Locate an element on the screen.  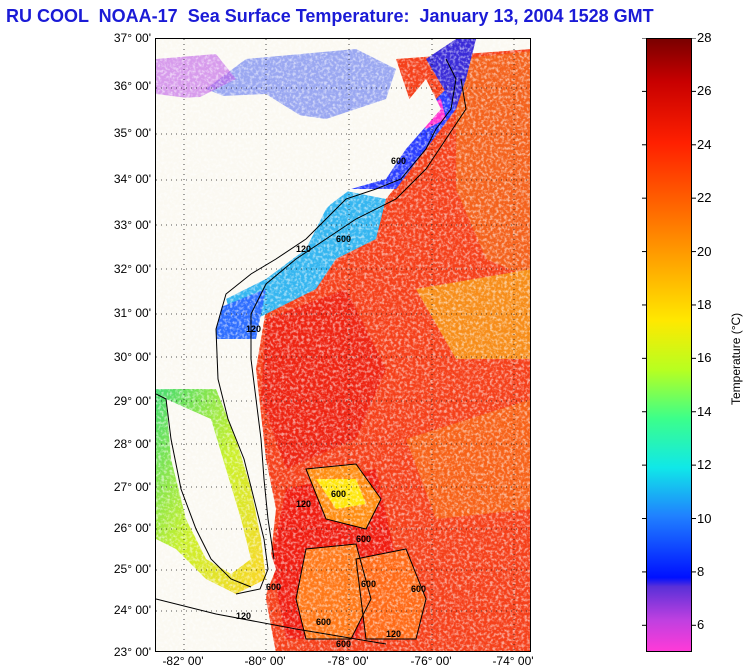
latitude-tick-label: 24° 00' is located at coordinates (132, 610).